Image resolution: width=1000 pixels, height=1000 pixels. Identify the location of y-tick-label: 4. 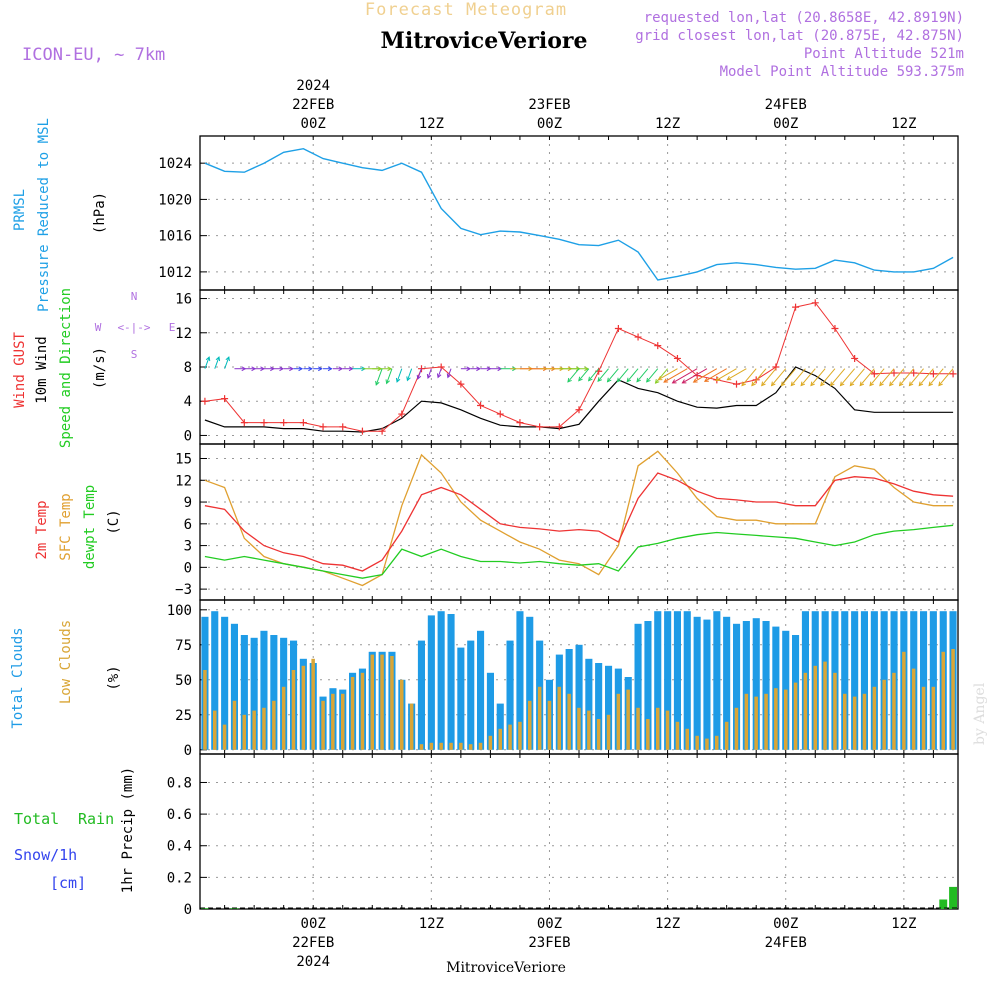
(188, 402).